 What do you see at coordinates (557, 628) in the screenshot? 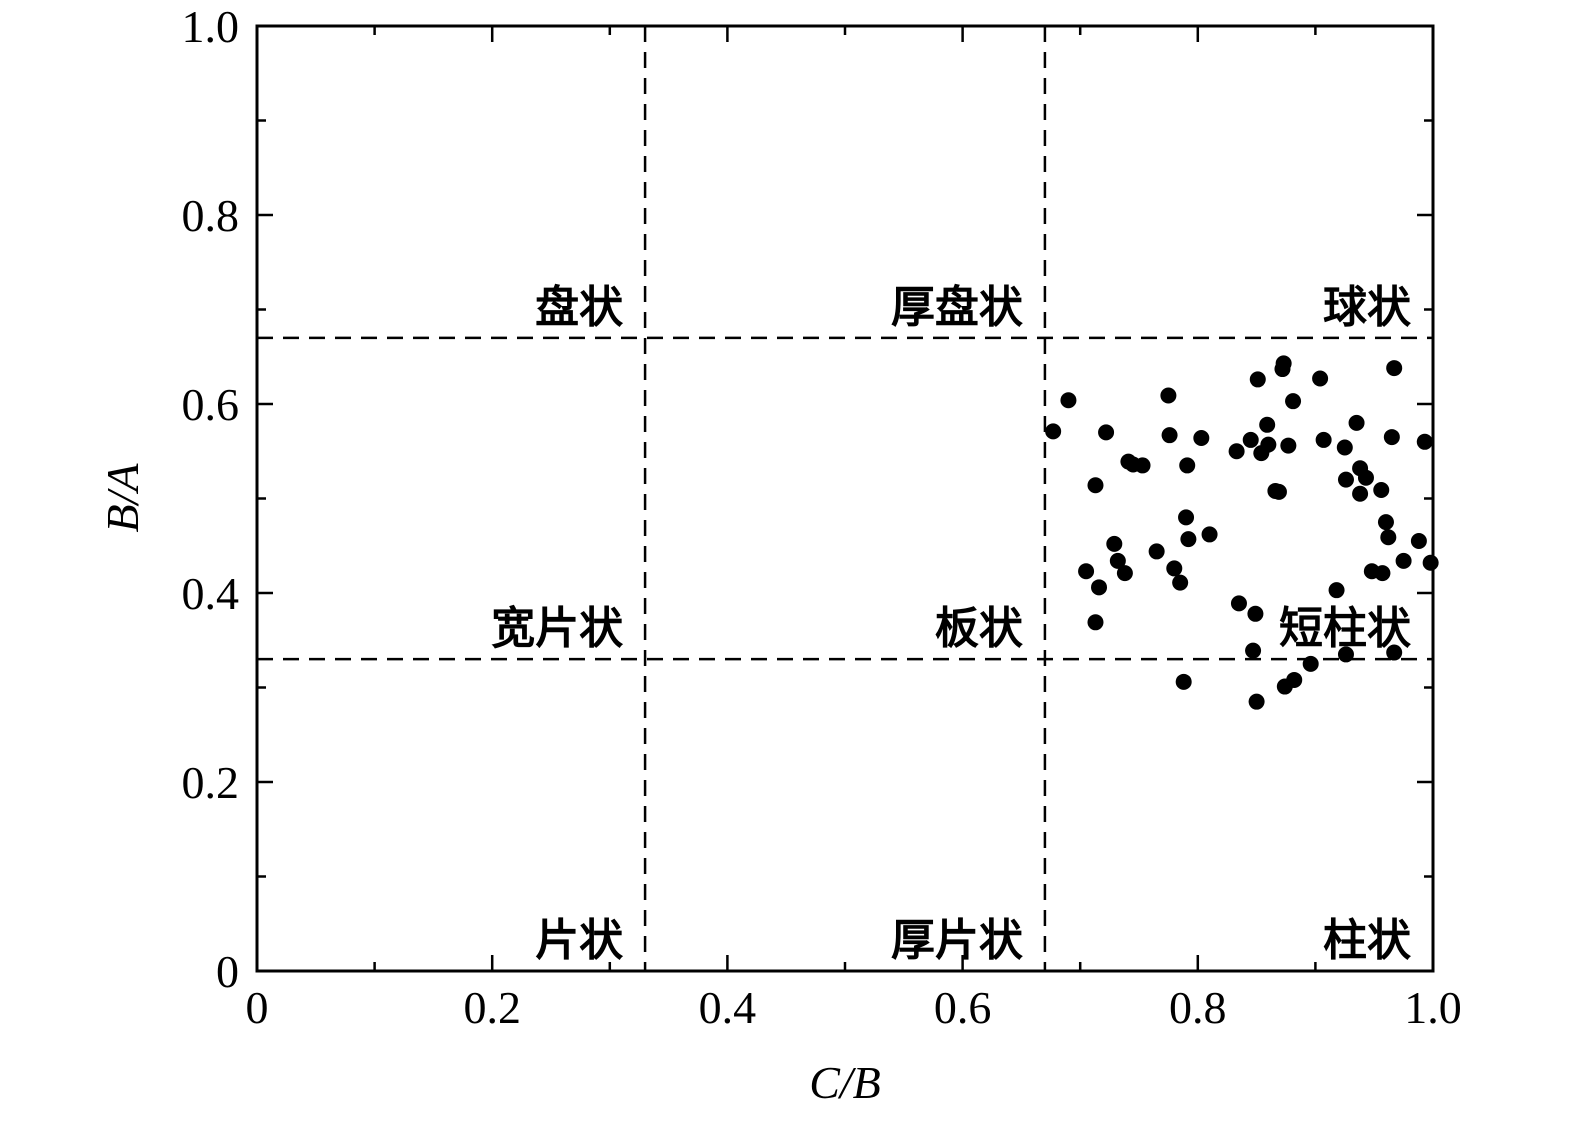
I see `region-label: 宽片状` at bounding box center [557, 628].